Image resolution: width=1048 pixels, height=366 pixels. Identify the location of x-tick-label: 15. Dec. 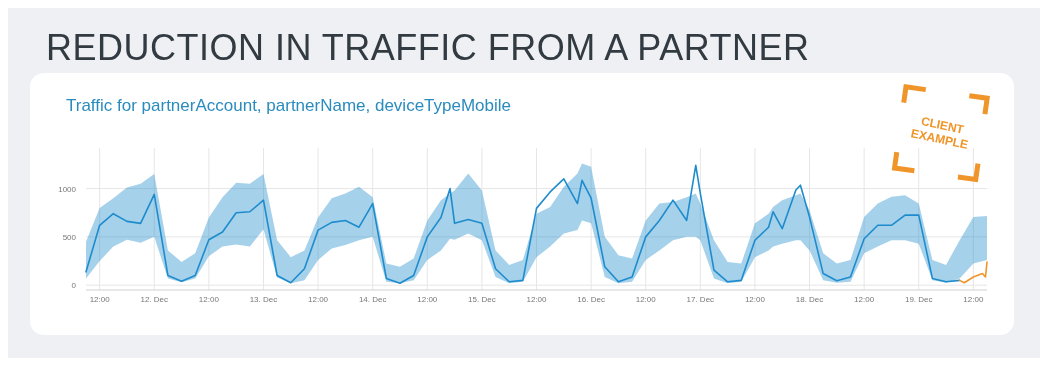
(482, 299).